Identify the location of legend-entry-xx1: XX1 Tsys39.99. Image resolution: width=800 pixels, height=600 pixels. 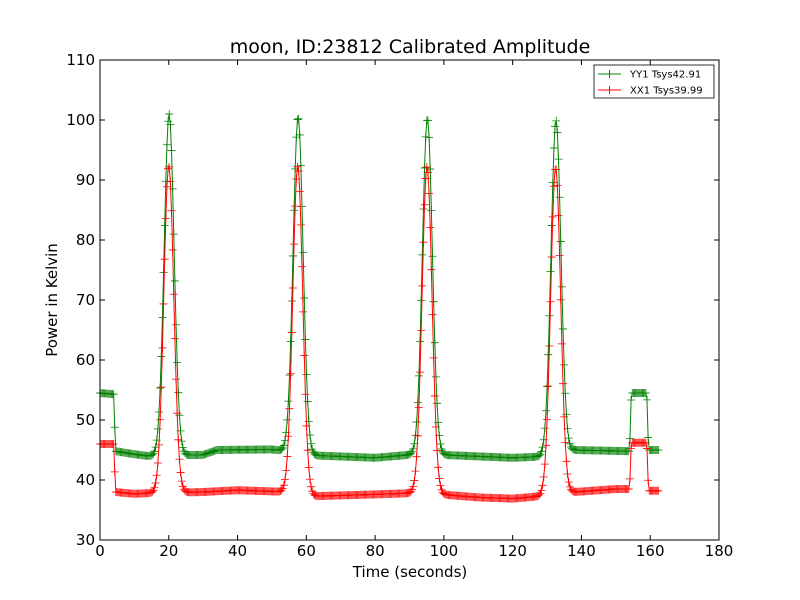
(650, 91).